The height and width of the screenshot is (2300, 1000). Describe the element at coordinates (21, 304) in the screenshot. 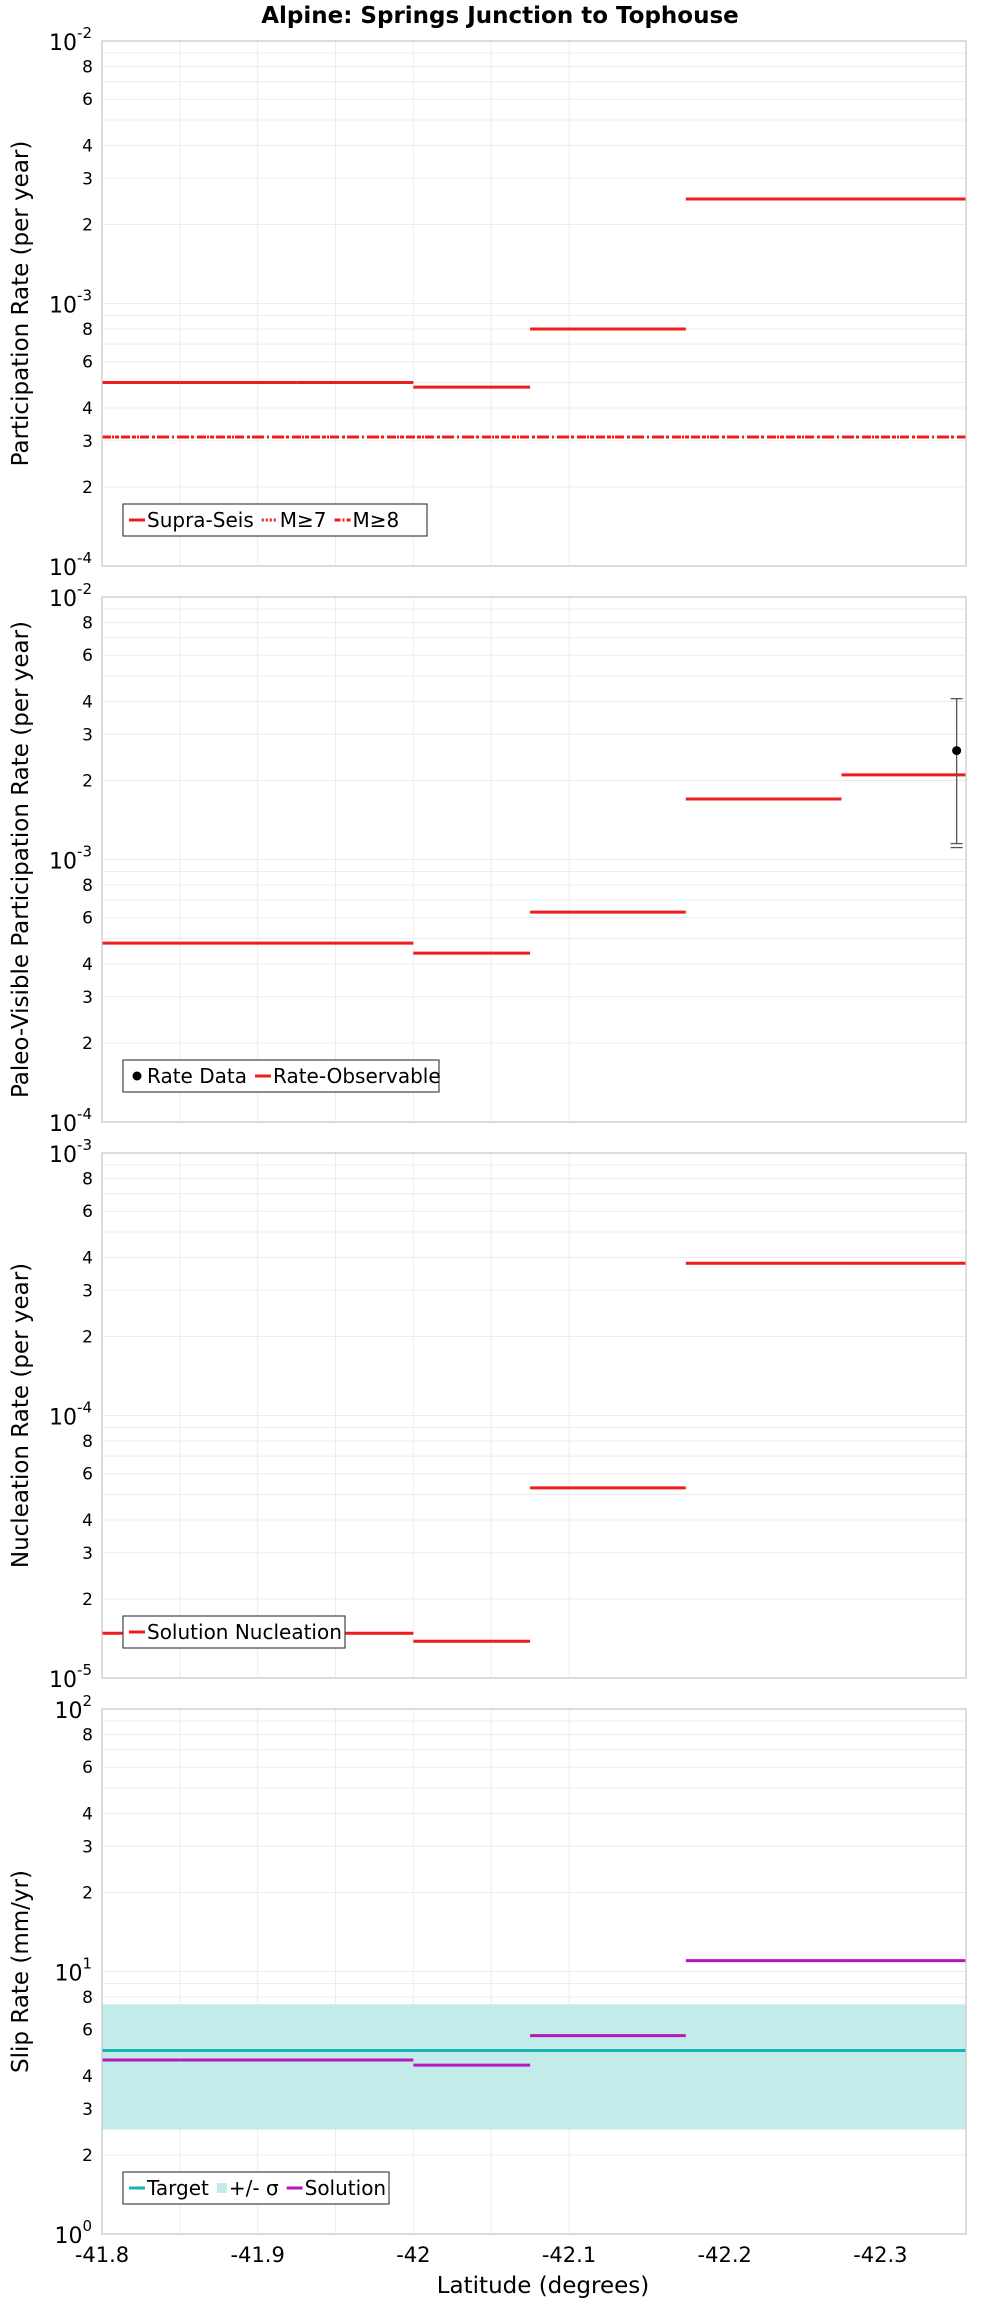

I see `y-axis-label: Participation Rate (per year)` at that location.